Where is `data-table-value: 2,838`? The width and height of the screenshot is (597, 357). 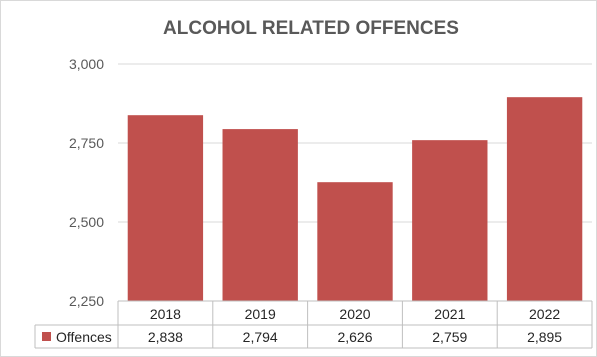 data-table-value: 2,838 is located at coordinates (165, 337).